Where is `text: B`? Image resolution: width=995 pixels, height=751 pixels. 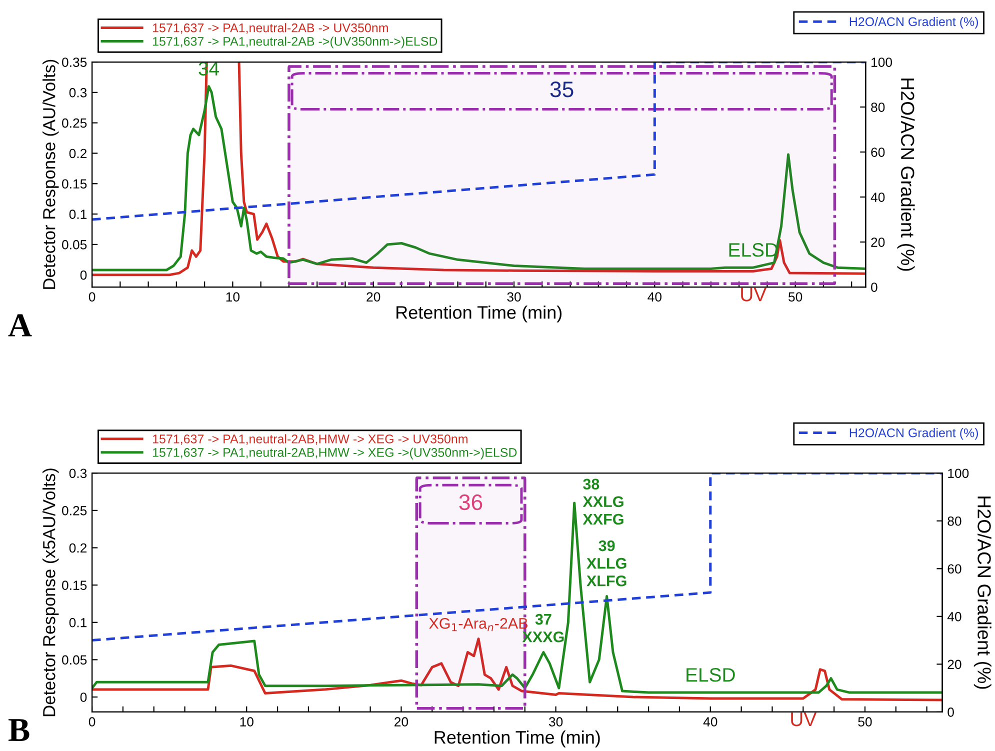 text: B is located at coordinates (19, 730).